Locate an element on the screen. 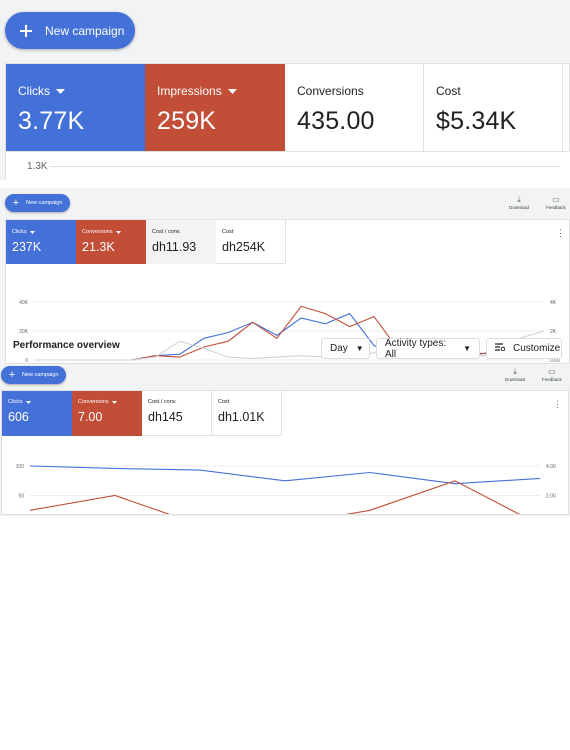 The width and height of the screenshot is (570, 750). metric-tile-clicks: Clicks 3.77K is located at coordinates (75, 107).